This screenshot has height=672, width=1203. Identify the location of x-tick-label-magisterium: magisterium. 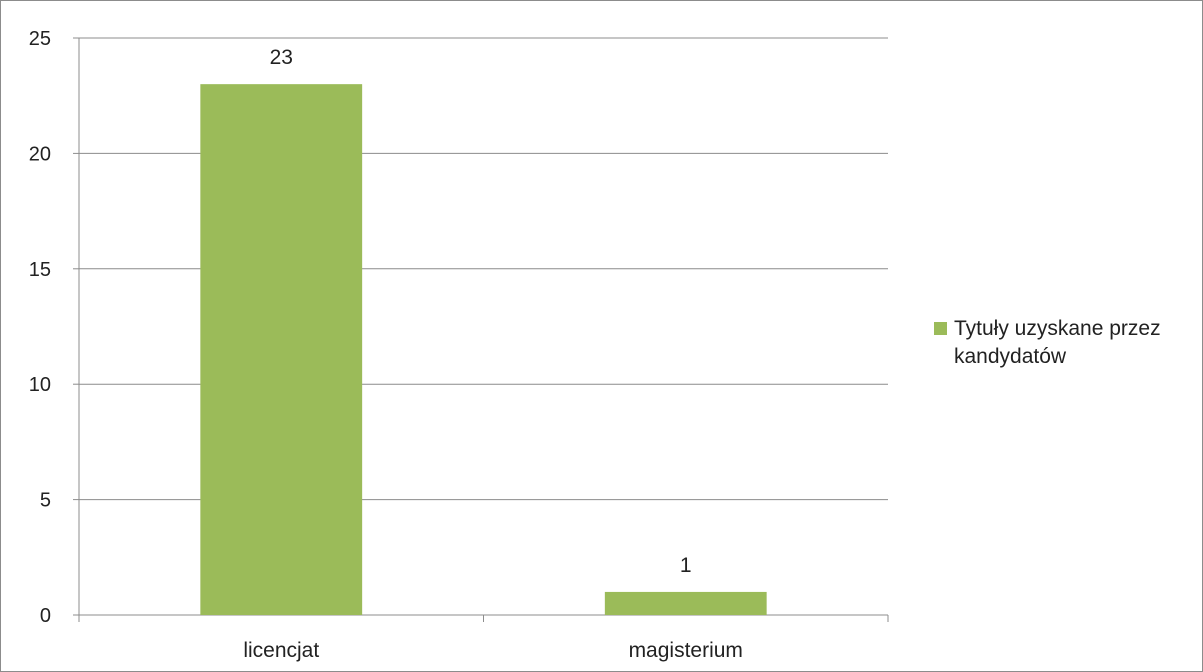
(686, 650).